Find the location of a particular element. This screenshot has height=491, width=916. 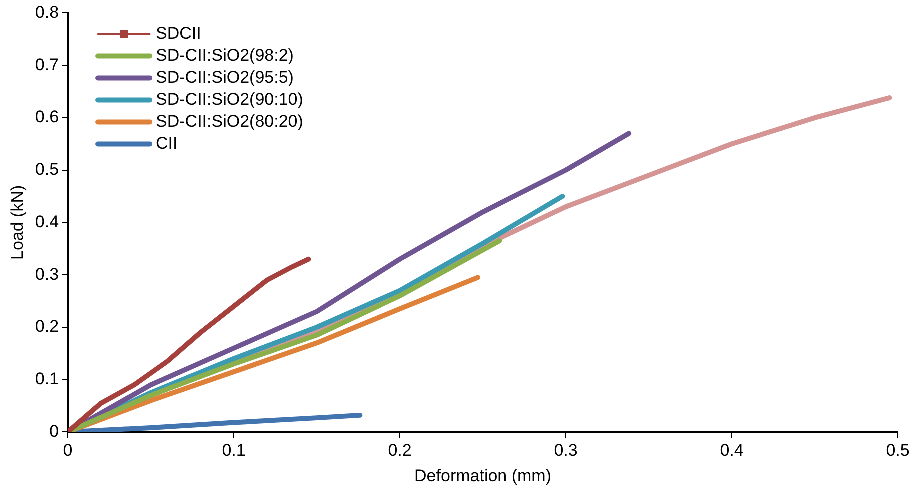

legend-label: SD-CII:SiO2(98:2) is located at coordinates (225, 55).